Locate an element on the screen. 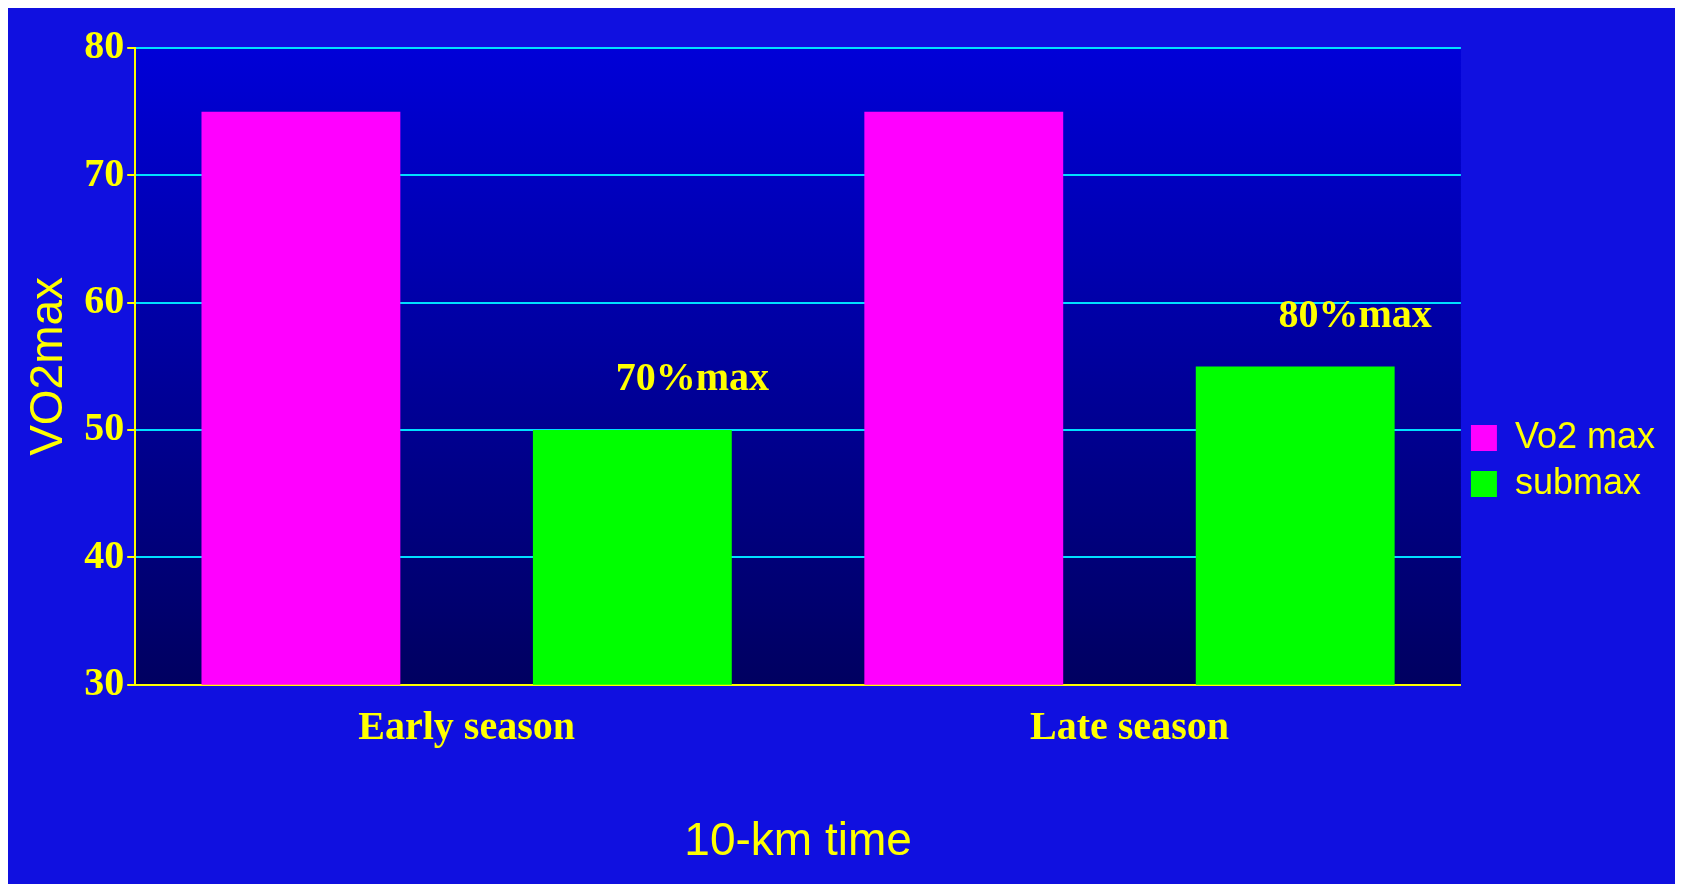  annotation: 80%max is located at coordinates (1355, 313).